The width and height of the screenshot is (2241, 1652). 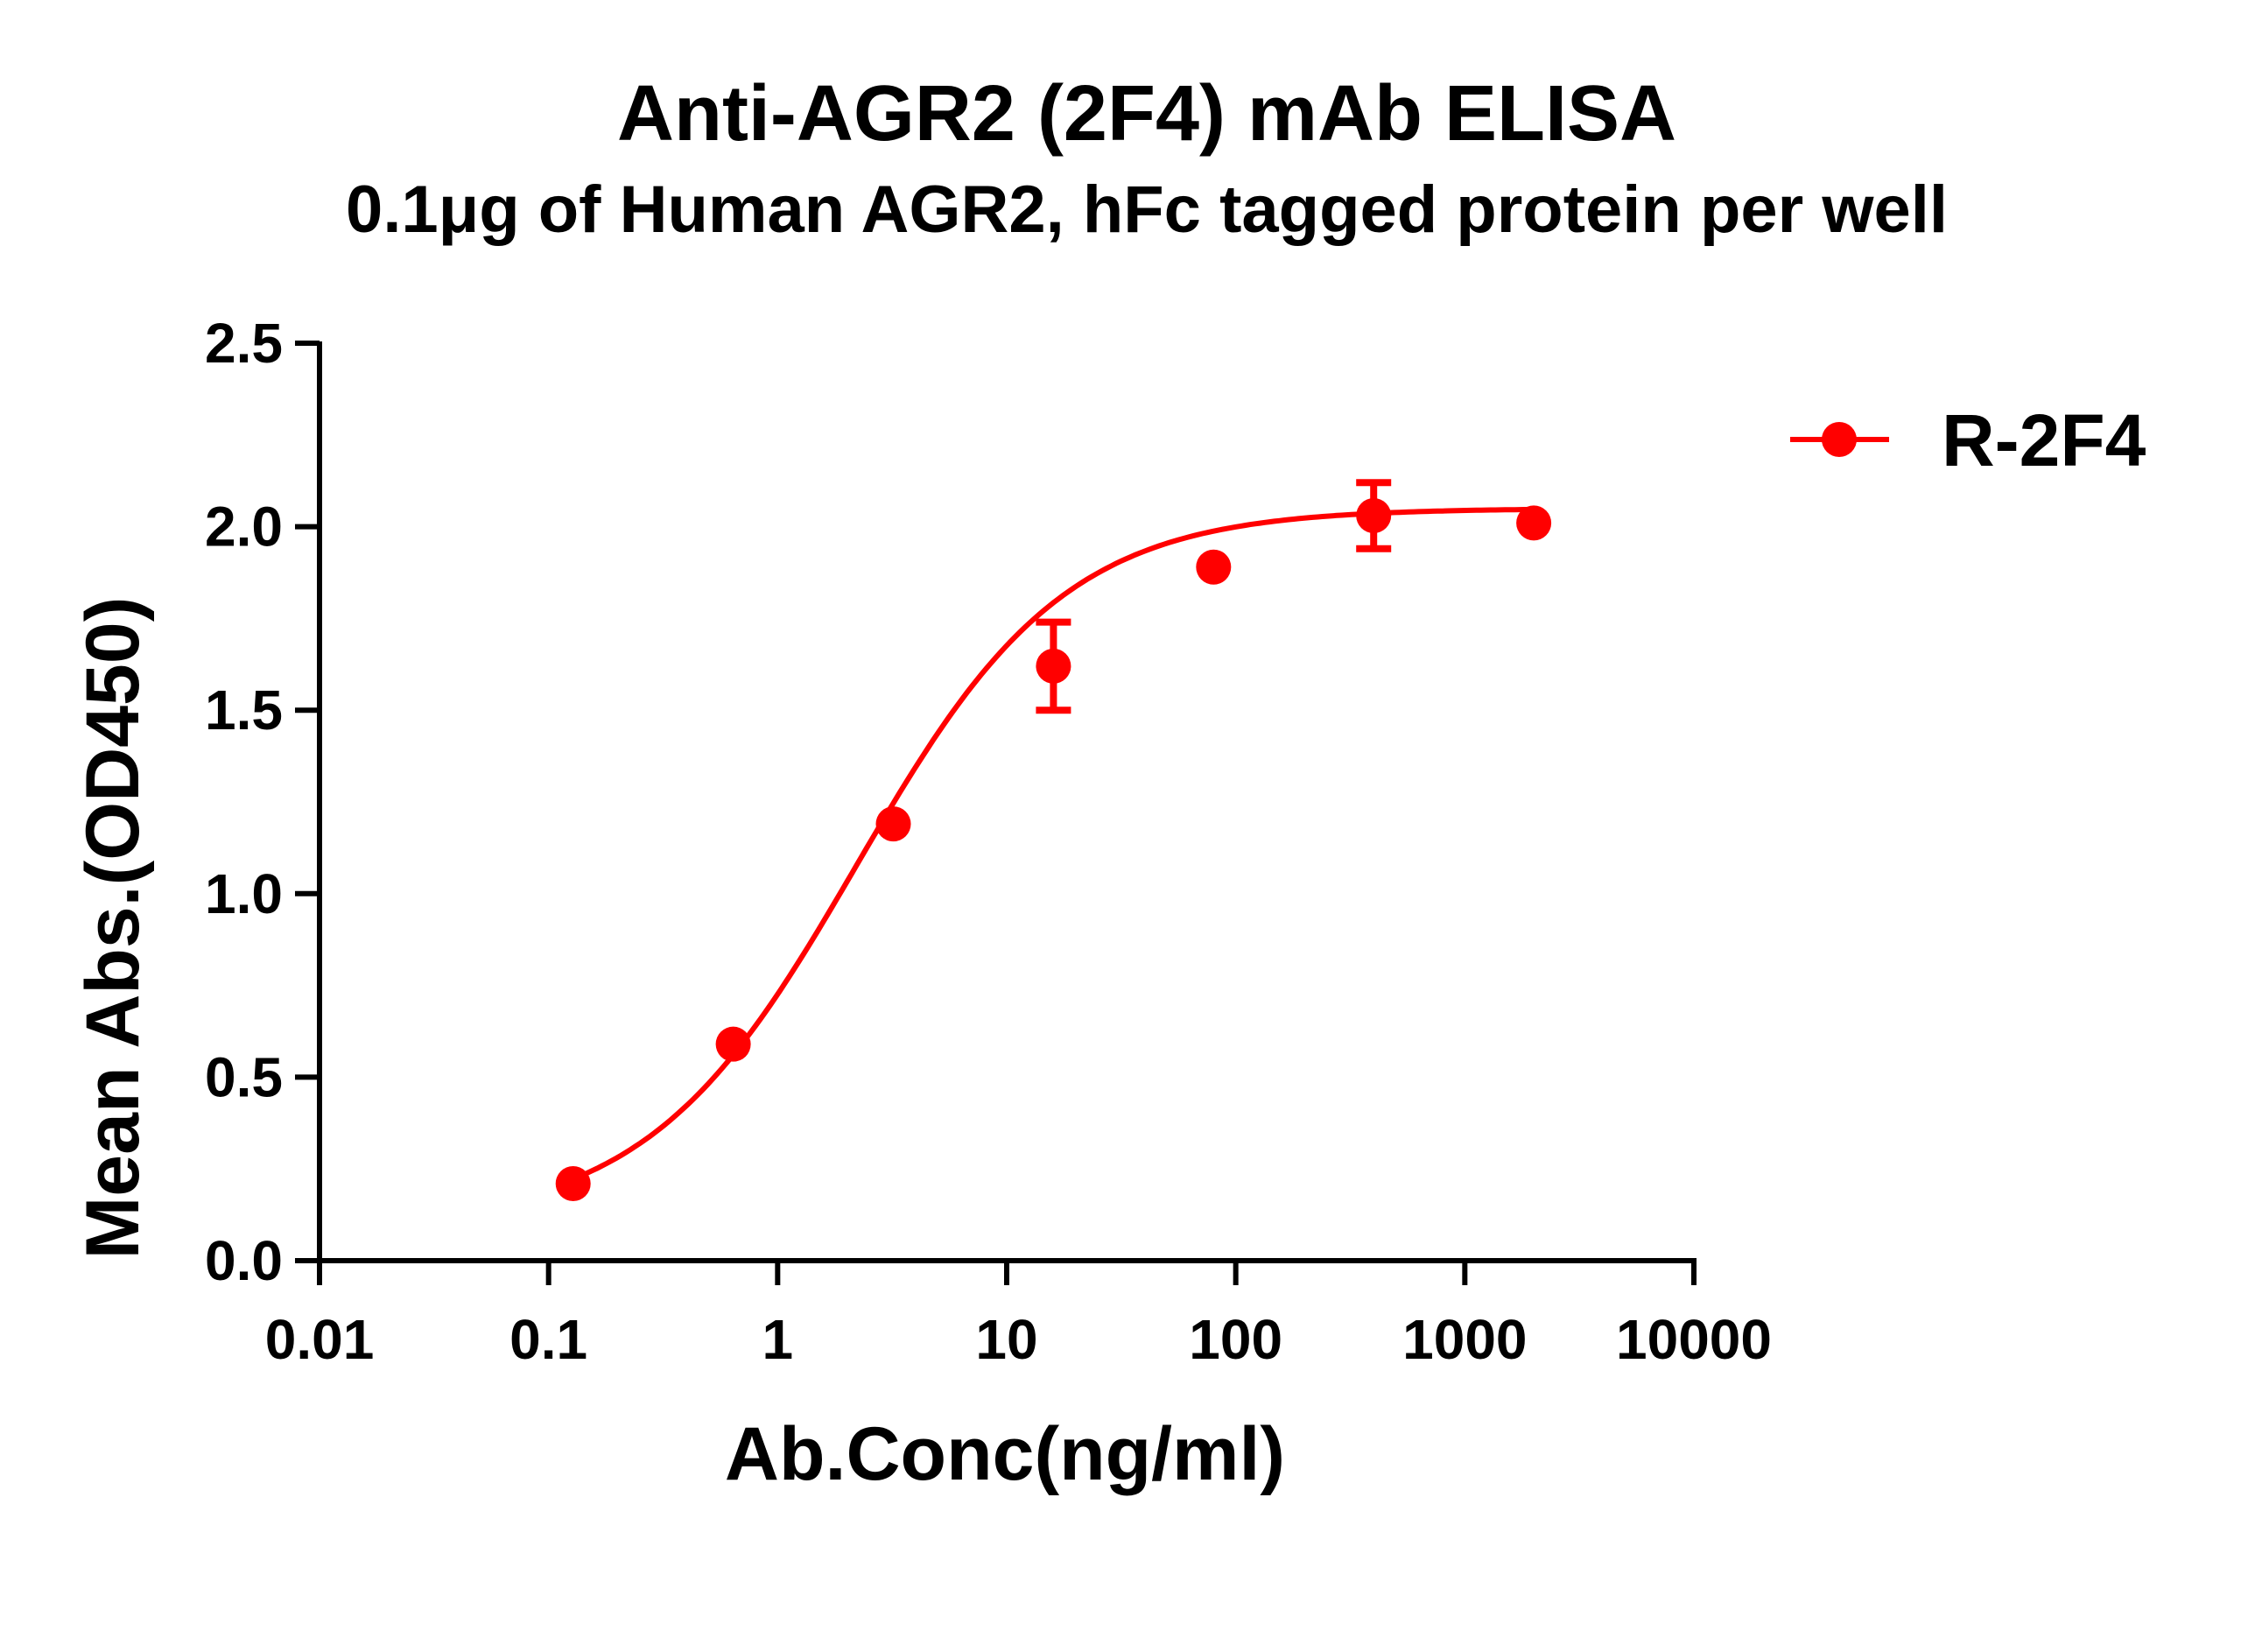 What do you see at coordinates (1694, 1339) in the screenshot?
I see `x-tick-label: 10000` at bounding box center [1694, 1339].